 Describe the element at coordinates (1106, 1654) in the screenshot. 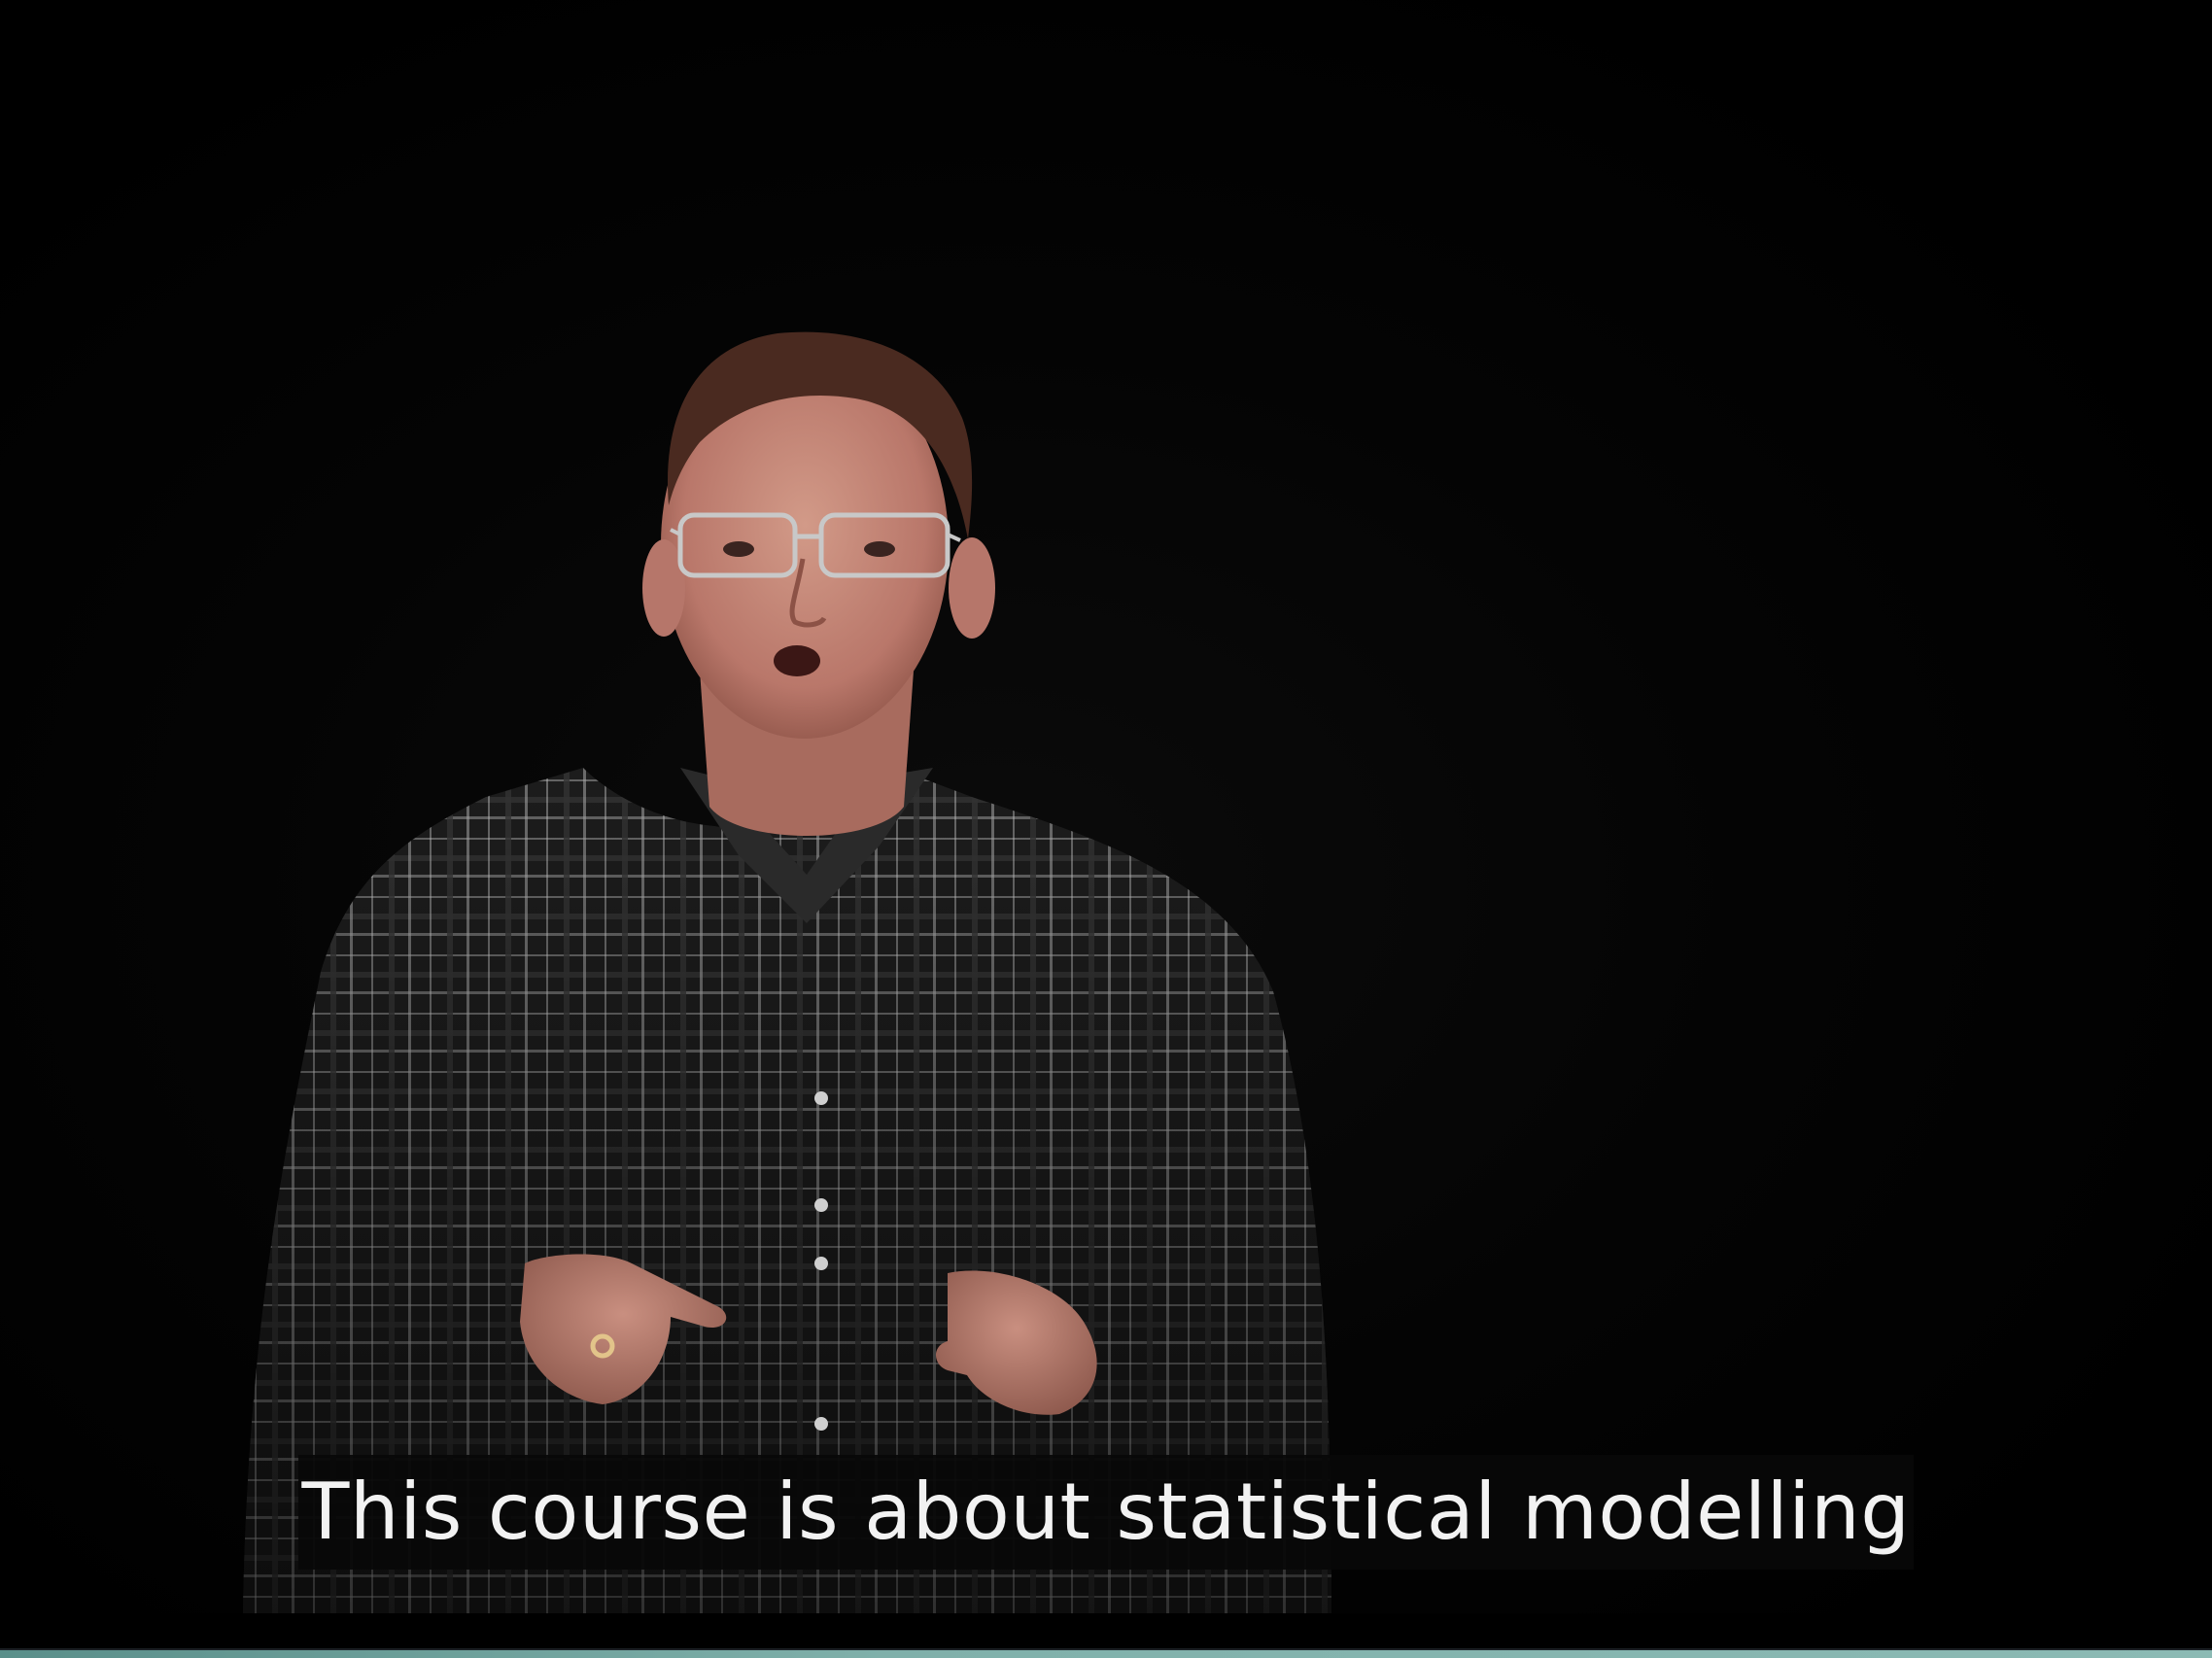

I see `progress-bar` at that location.